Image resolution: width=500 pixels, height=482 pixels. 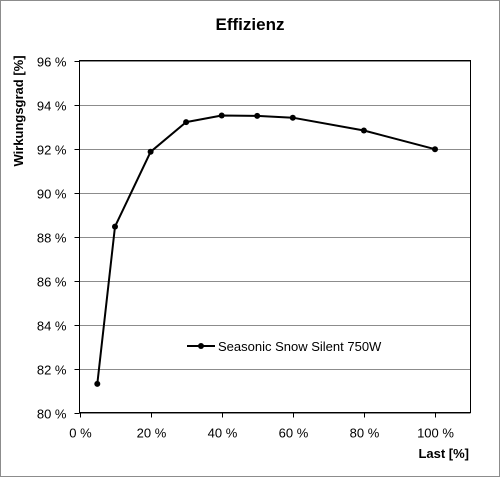 What do you see at coordinates (52, 370) in the screenshot?
I see `y-tick-label-82: 82 %` at bounding box center [52, 370].